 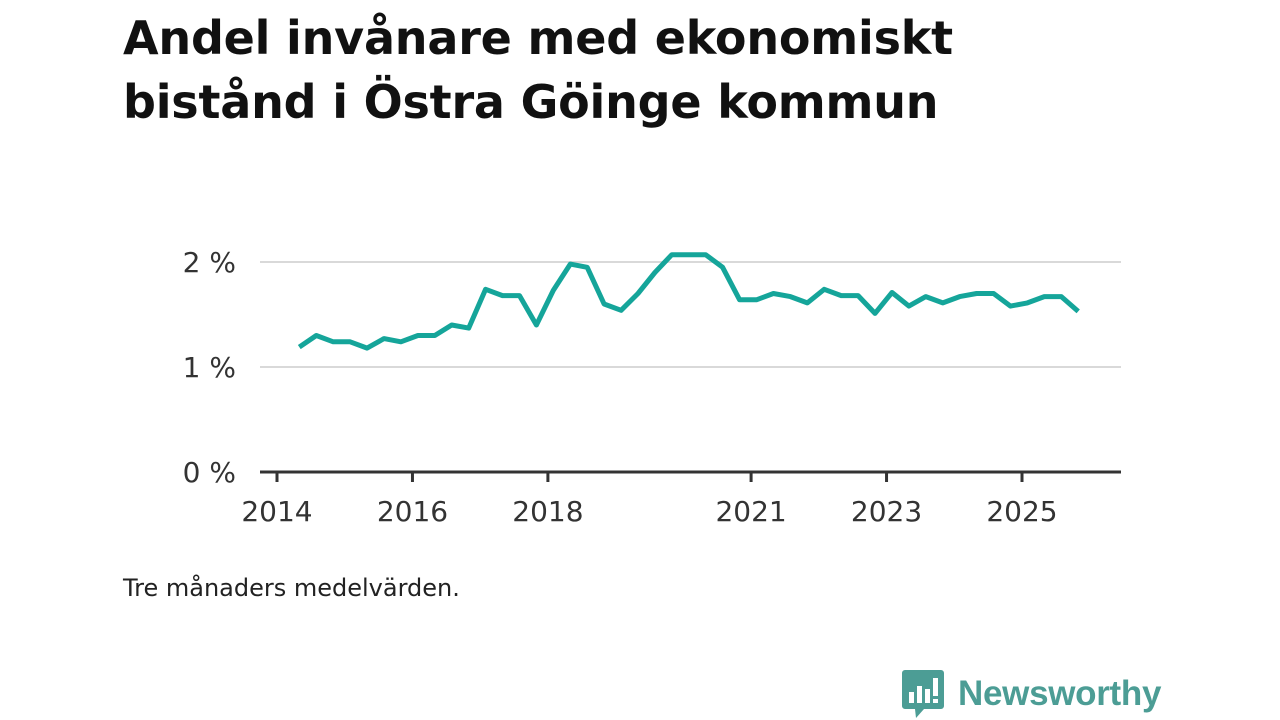 I want to click on y-tick-label: 0 %, so click(x=209, y=472).